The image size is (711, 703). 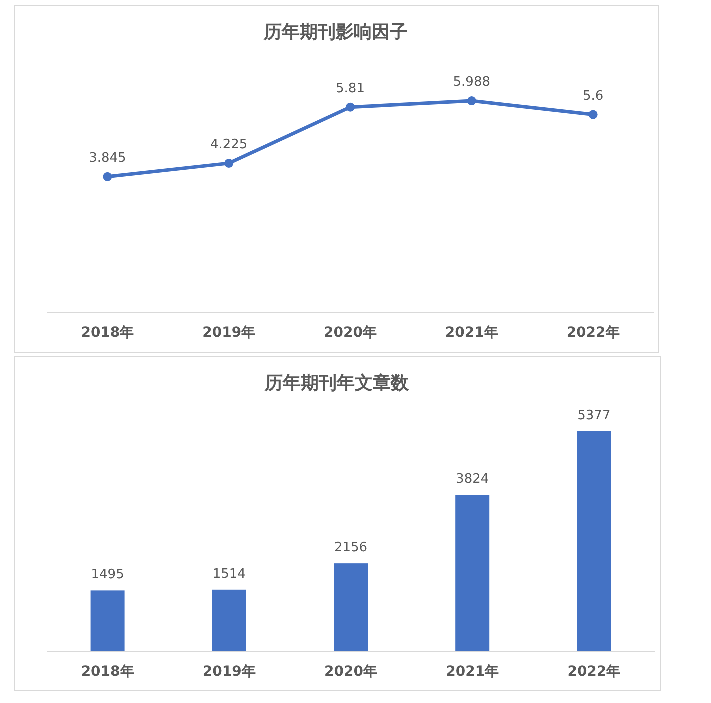 What do you see at coordinates (593, 96) in the screenshot?
I see `data-label: 5.6` at bounding box center [593, 96].